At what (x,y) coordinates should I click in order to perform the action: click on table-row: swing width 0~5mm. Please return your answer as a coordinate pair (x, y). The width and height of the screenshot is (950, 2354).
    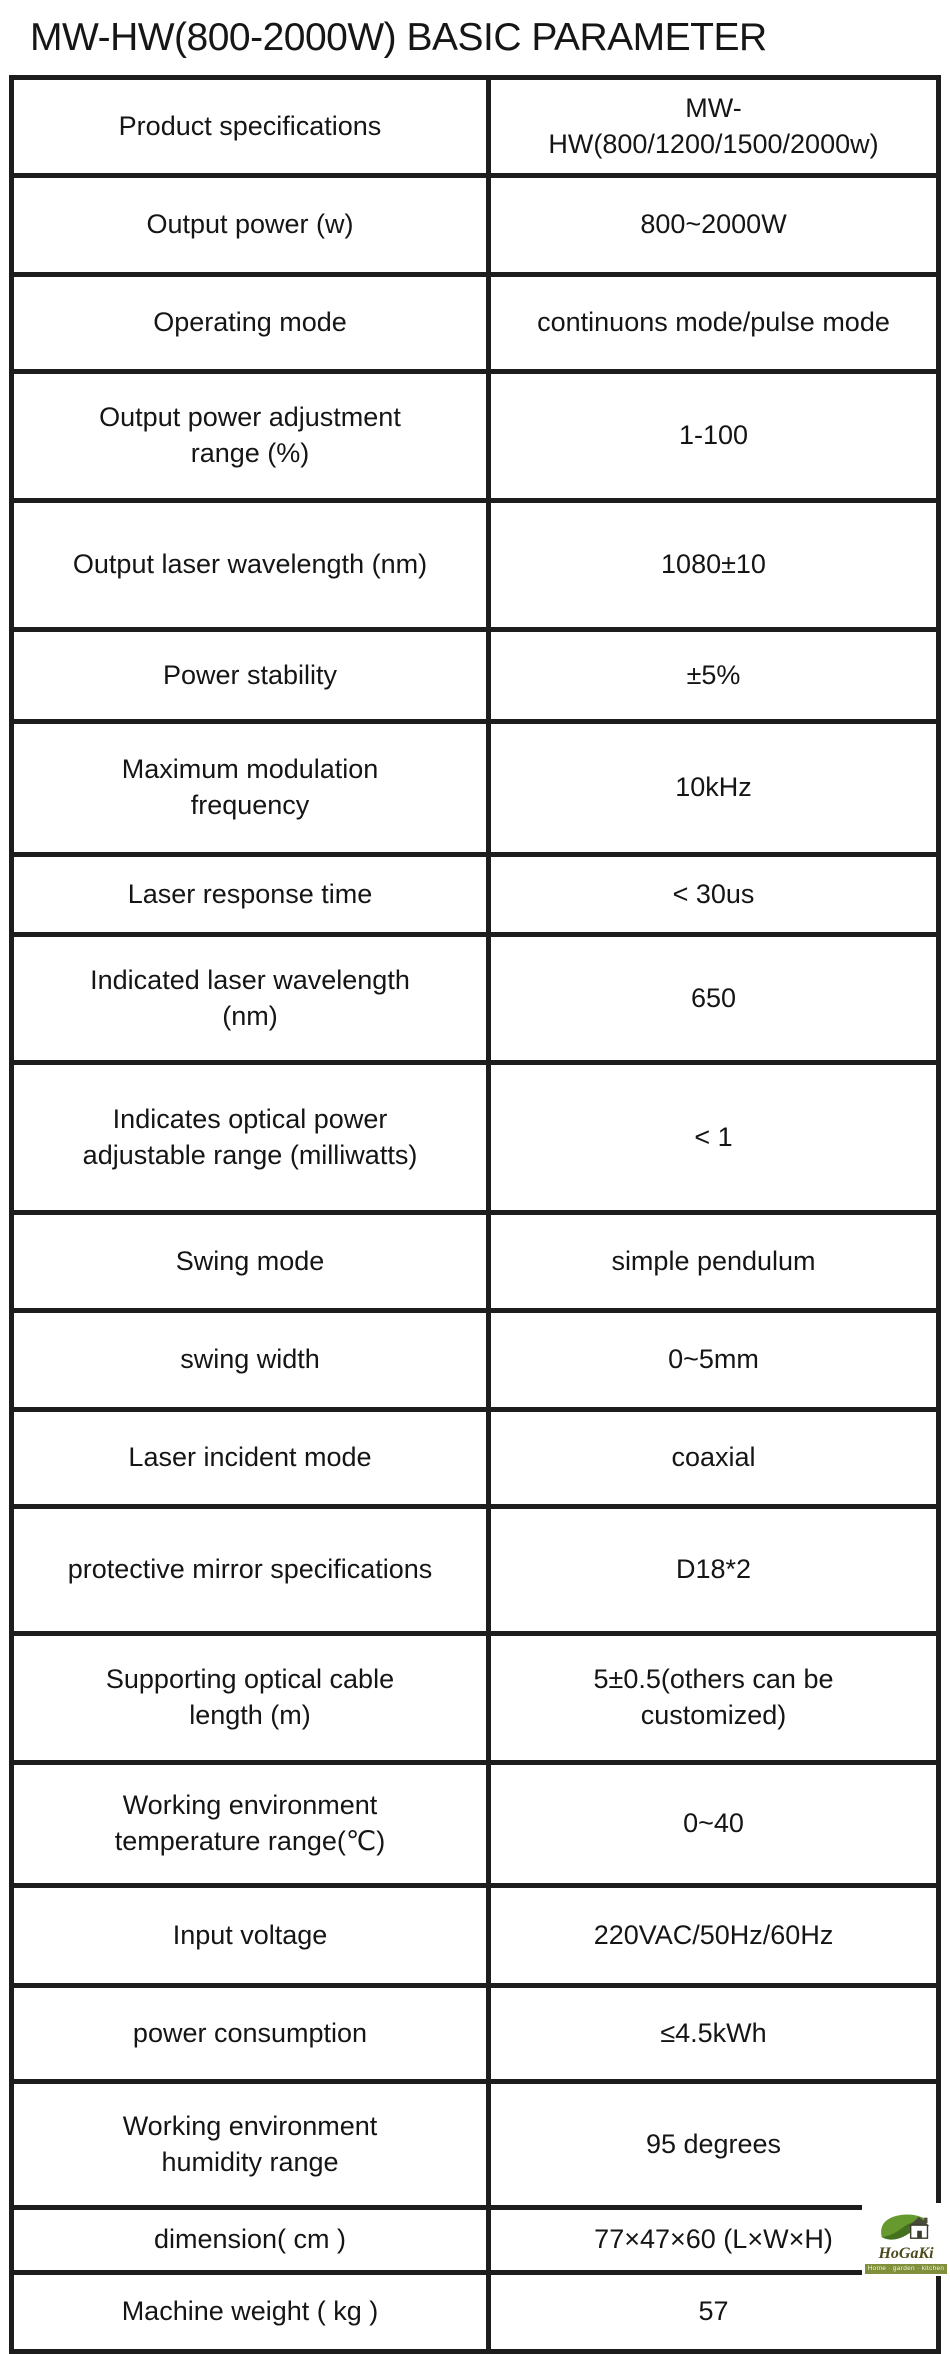
    Looking at the image, I should click on (475, 1360).